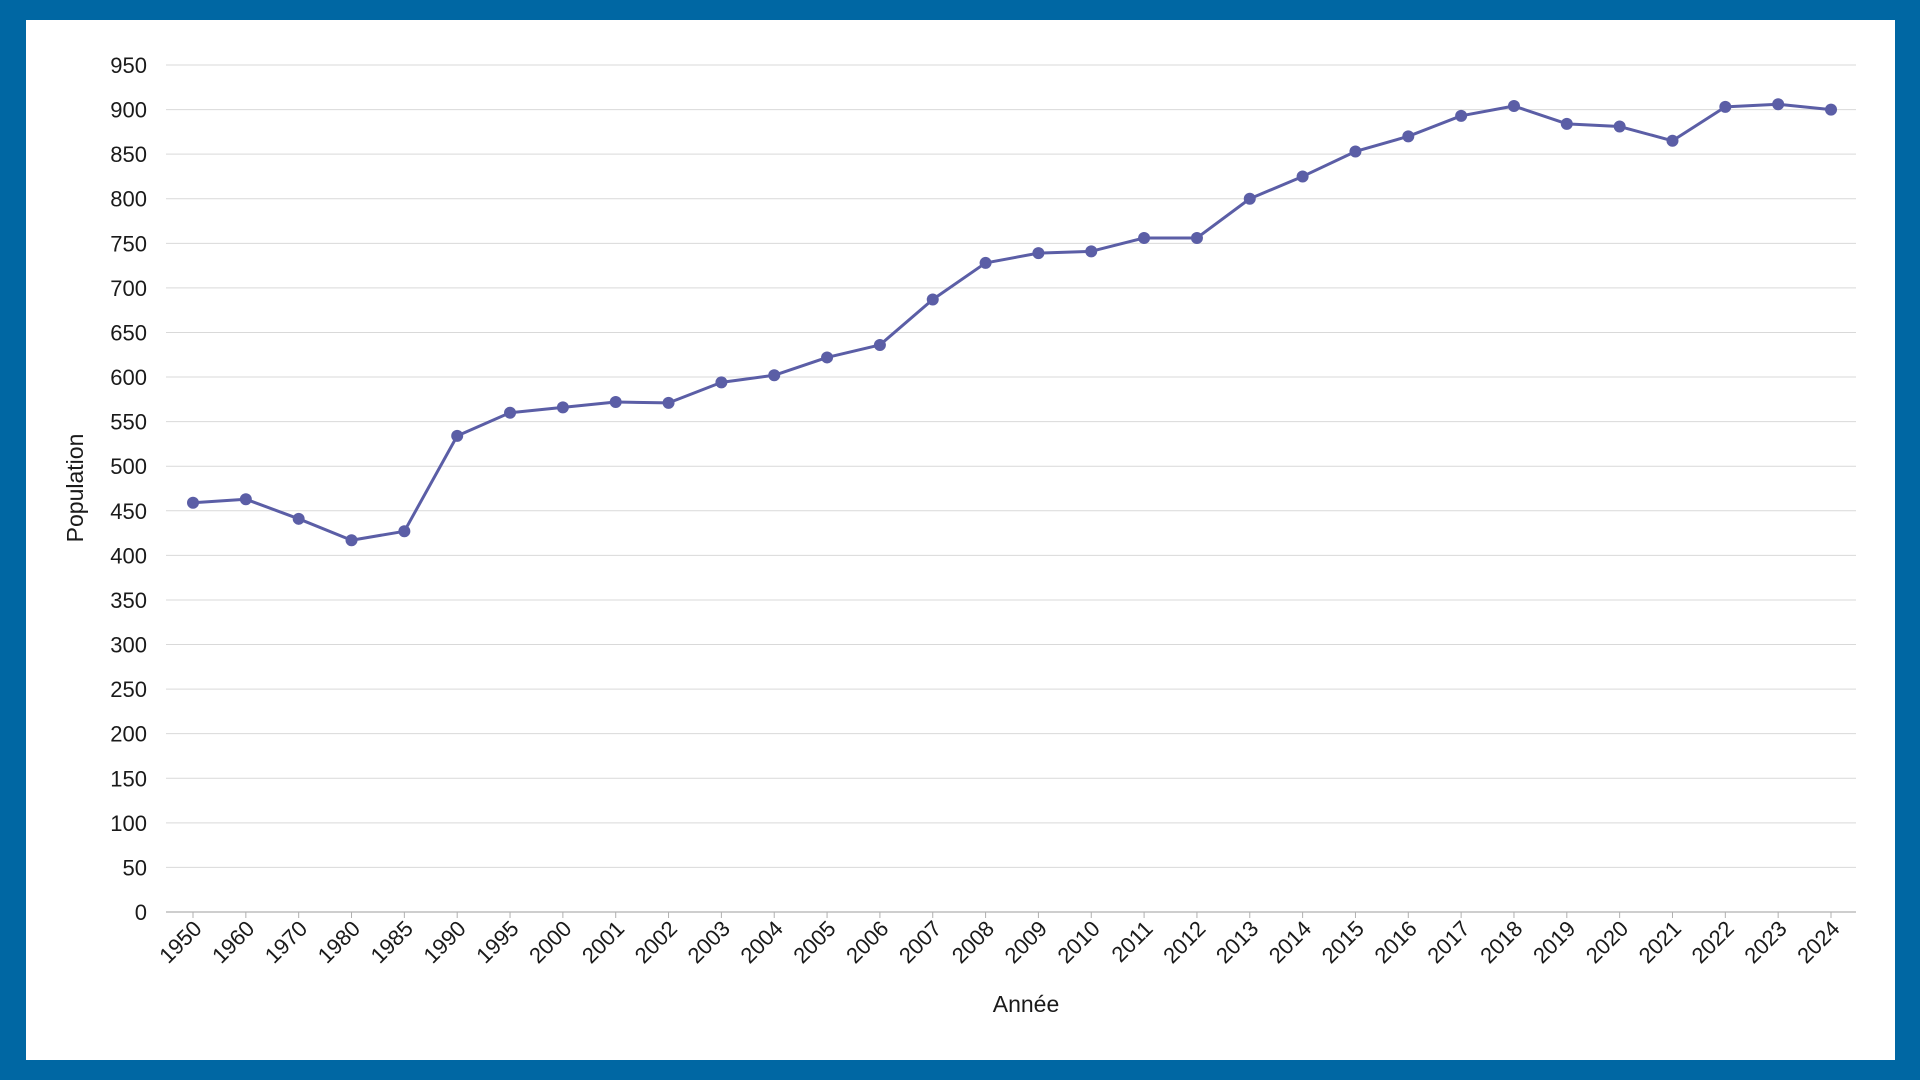  What do you see at coordinates (1237, 942) in the screenshot?
I see `x-tick-label: 2013` at bounding box center [1237, 942].